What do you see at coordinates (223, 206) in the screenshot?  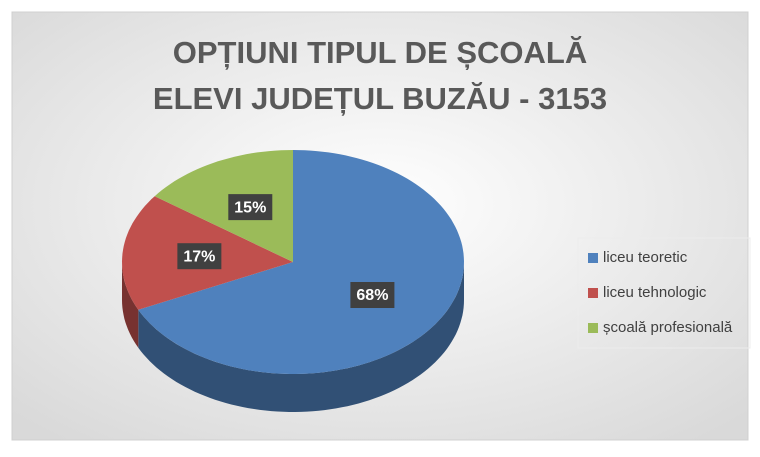 I see `slice` at bounding box center [223, 206].